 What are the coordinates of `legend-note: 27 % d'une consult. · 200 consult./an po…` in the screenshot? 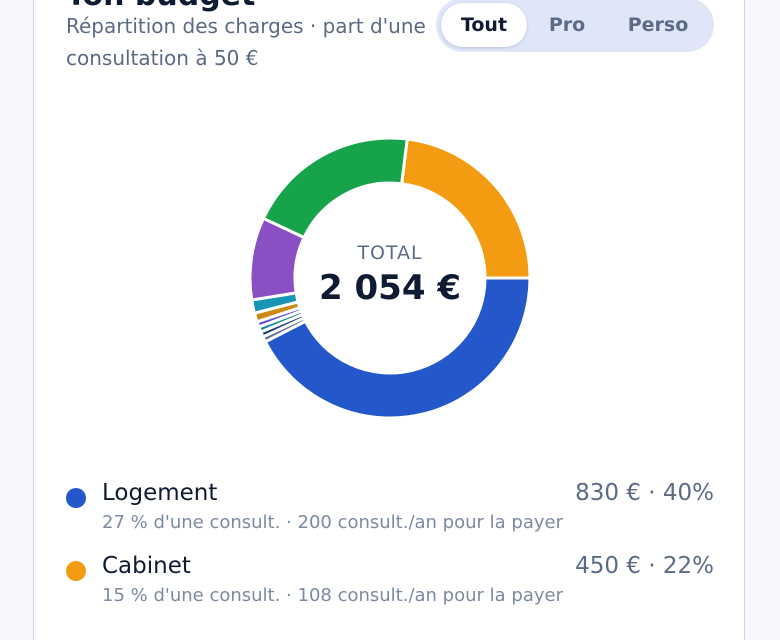 It's located at (332, 522).